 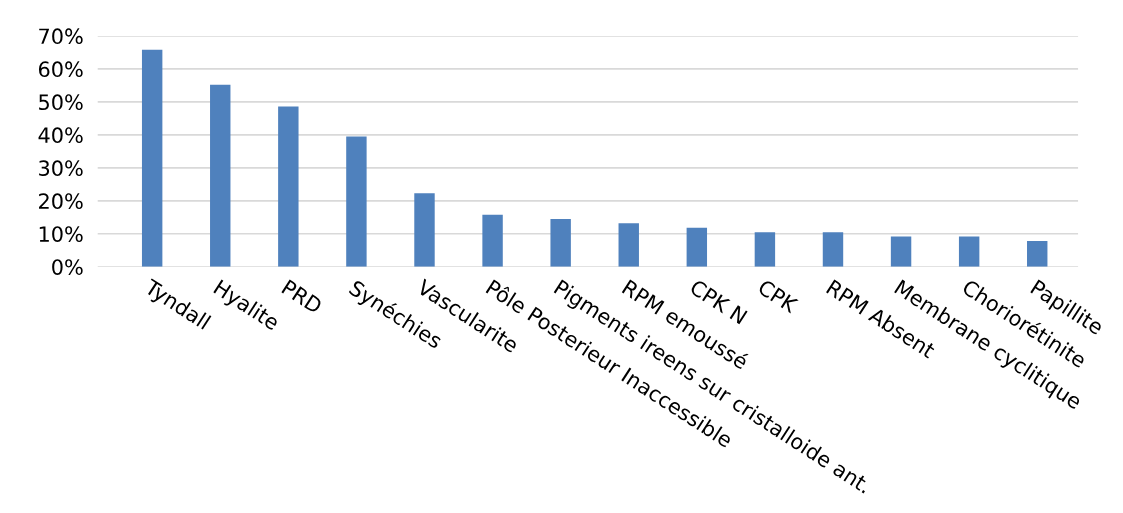 What do you see at coordinates (61, 201) in the screenshot?
I see `y-tick-label: 20%` at bounding box center [61, 201].